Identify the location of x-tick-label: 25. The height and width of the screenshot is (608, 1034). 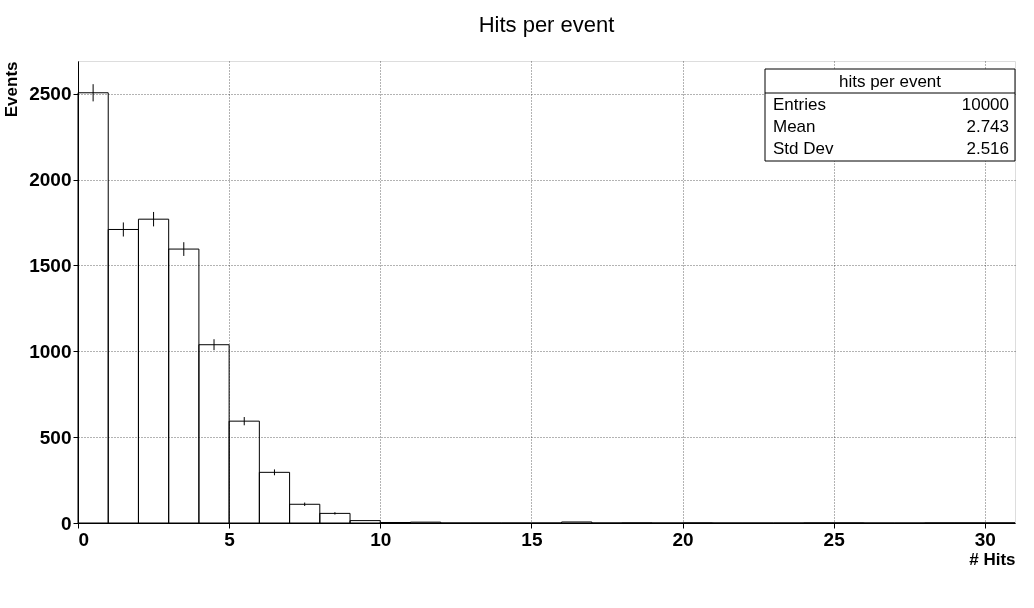
(834, 539).